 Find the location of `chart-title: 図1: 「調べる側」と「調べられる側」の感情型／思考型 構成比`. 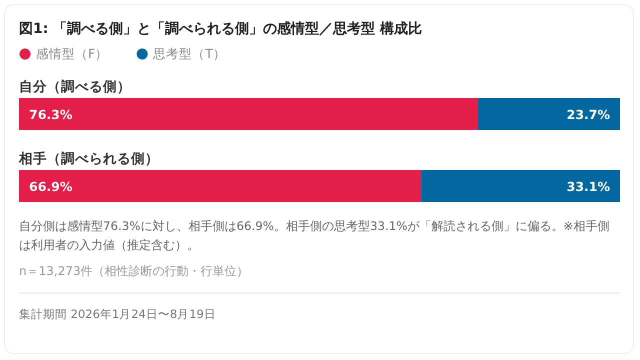

chart-title: 図1: 「調べる側」と「調べられる側」の感情型／思考型 構成比 is located at coordinates (220, 28).